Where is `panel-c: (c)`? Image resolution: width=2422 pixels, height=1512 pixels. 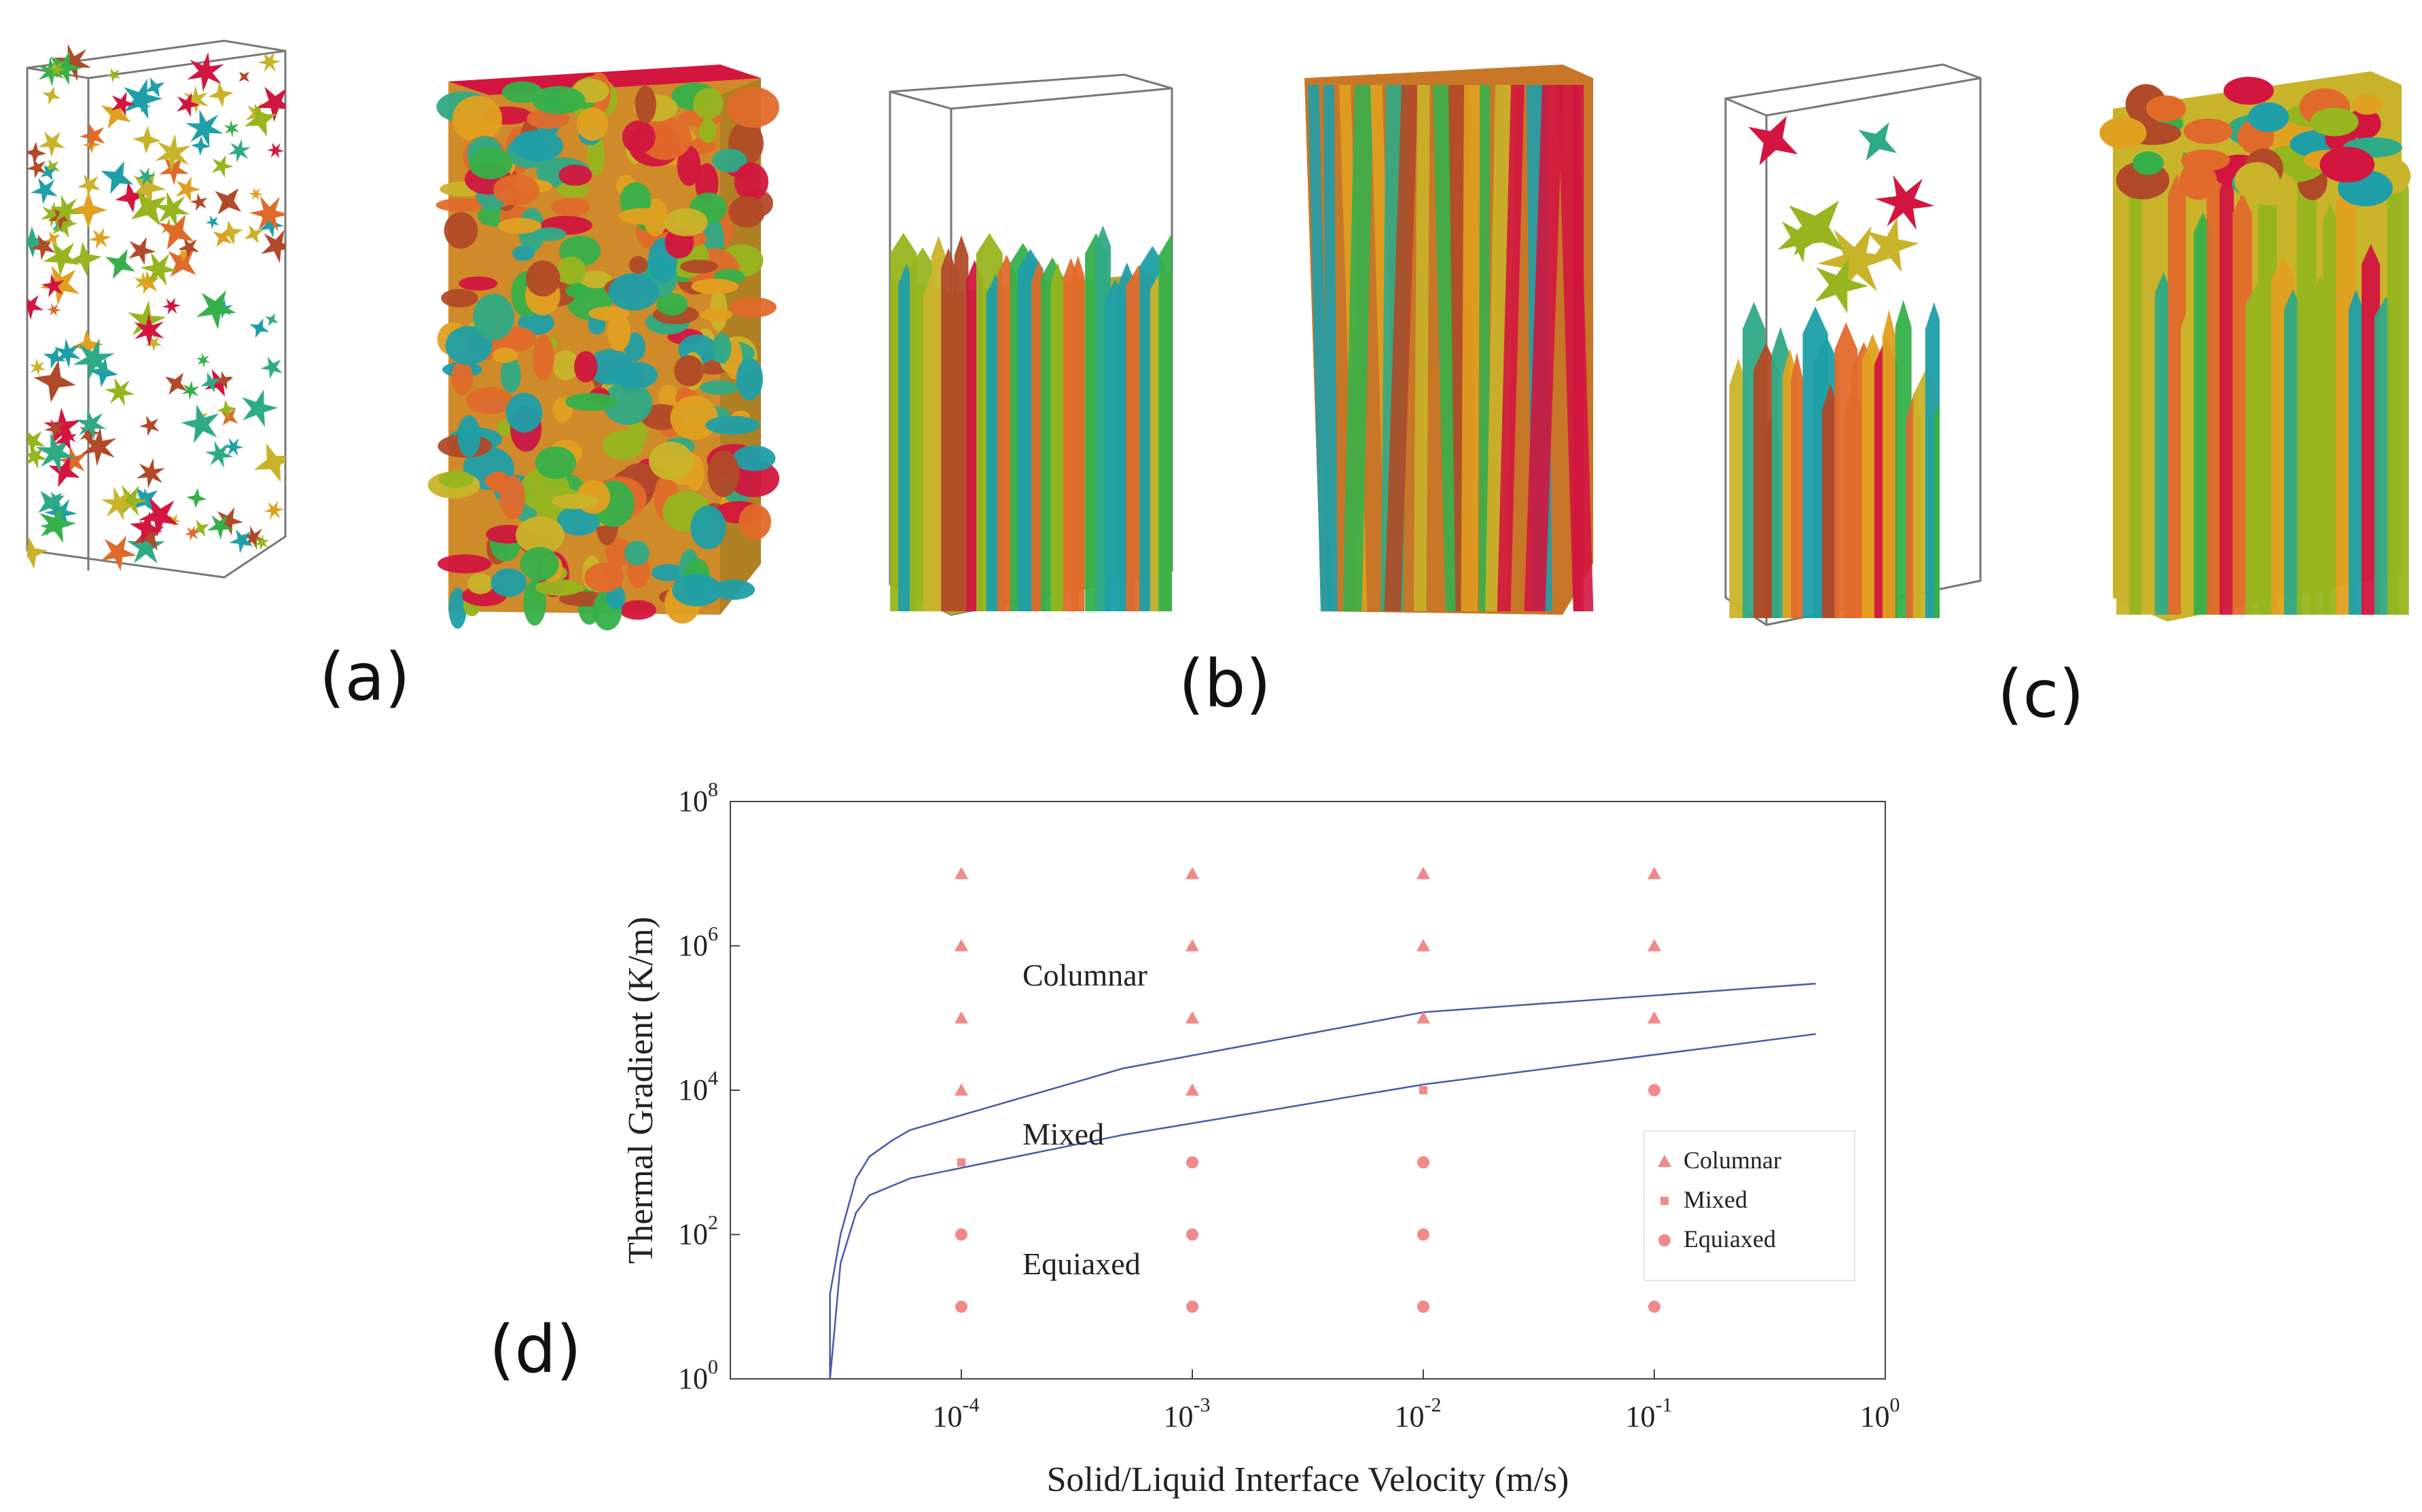 panel-c: (c) is located at coordinates (2067, 397).